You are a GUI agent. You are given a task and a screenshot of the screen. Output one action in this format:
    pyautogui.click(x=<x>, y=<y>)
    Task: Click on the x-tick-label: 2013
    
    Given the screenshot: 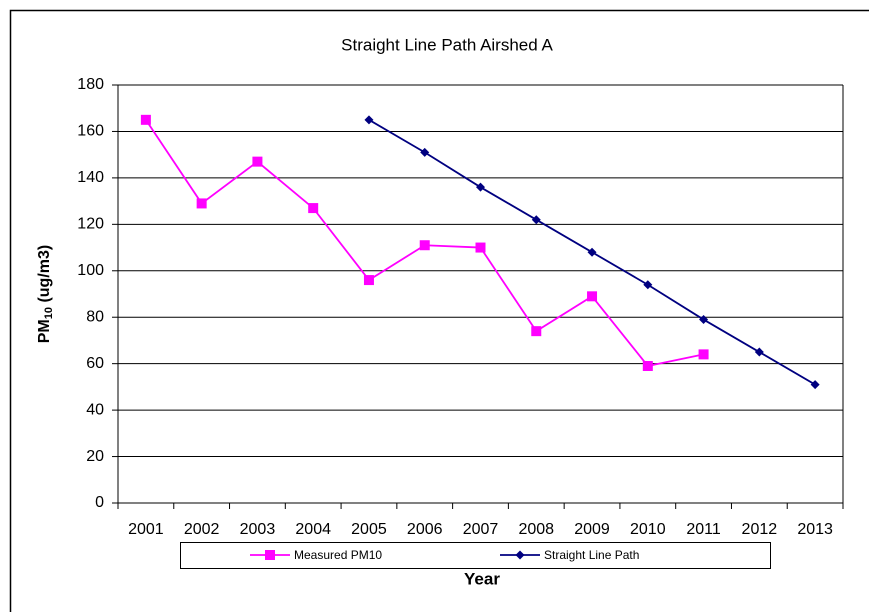 What is the action you would take?
    pyautogui.click(x=815, y=529)
    